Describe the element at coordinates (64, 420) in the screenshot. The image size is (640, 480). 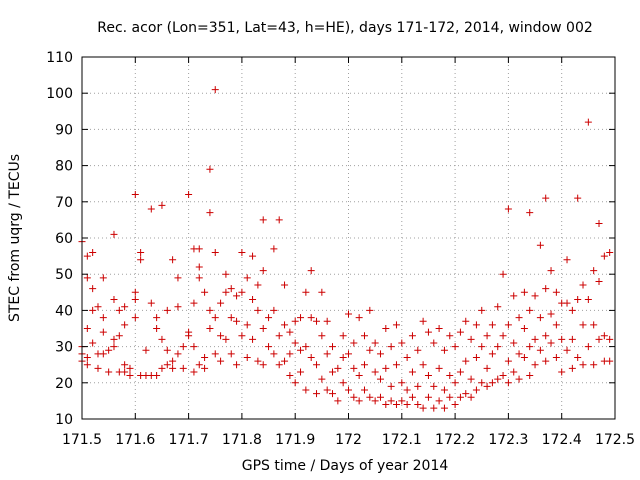
I see `y-tick-label: 10` at that location.